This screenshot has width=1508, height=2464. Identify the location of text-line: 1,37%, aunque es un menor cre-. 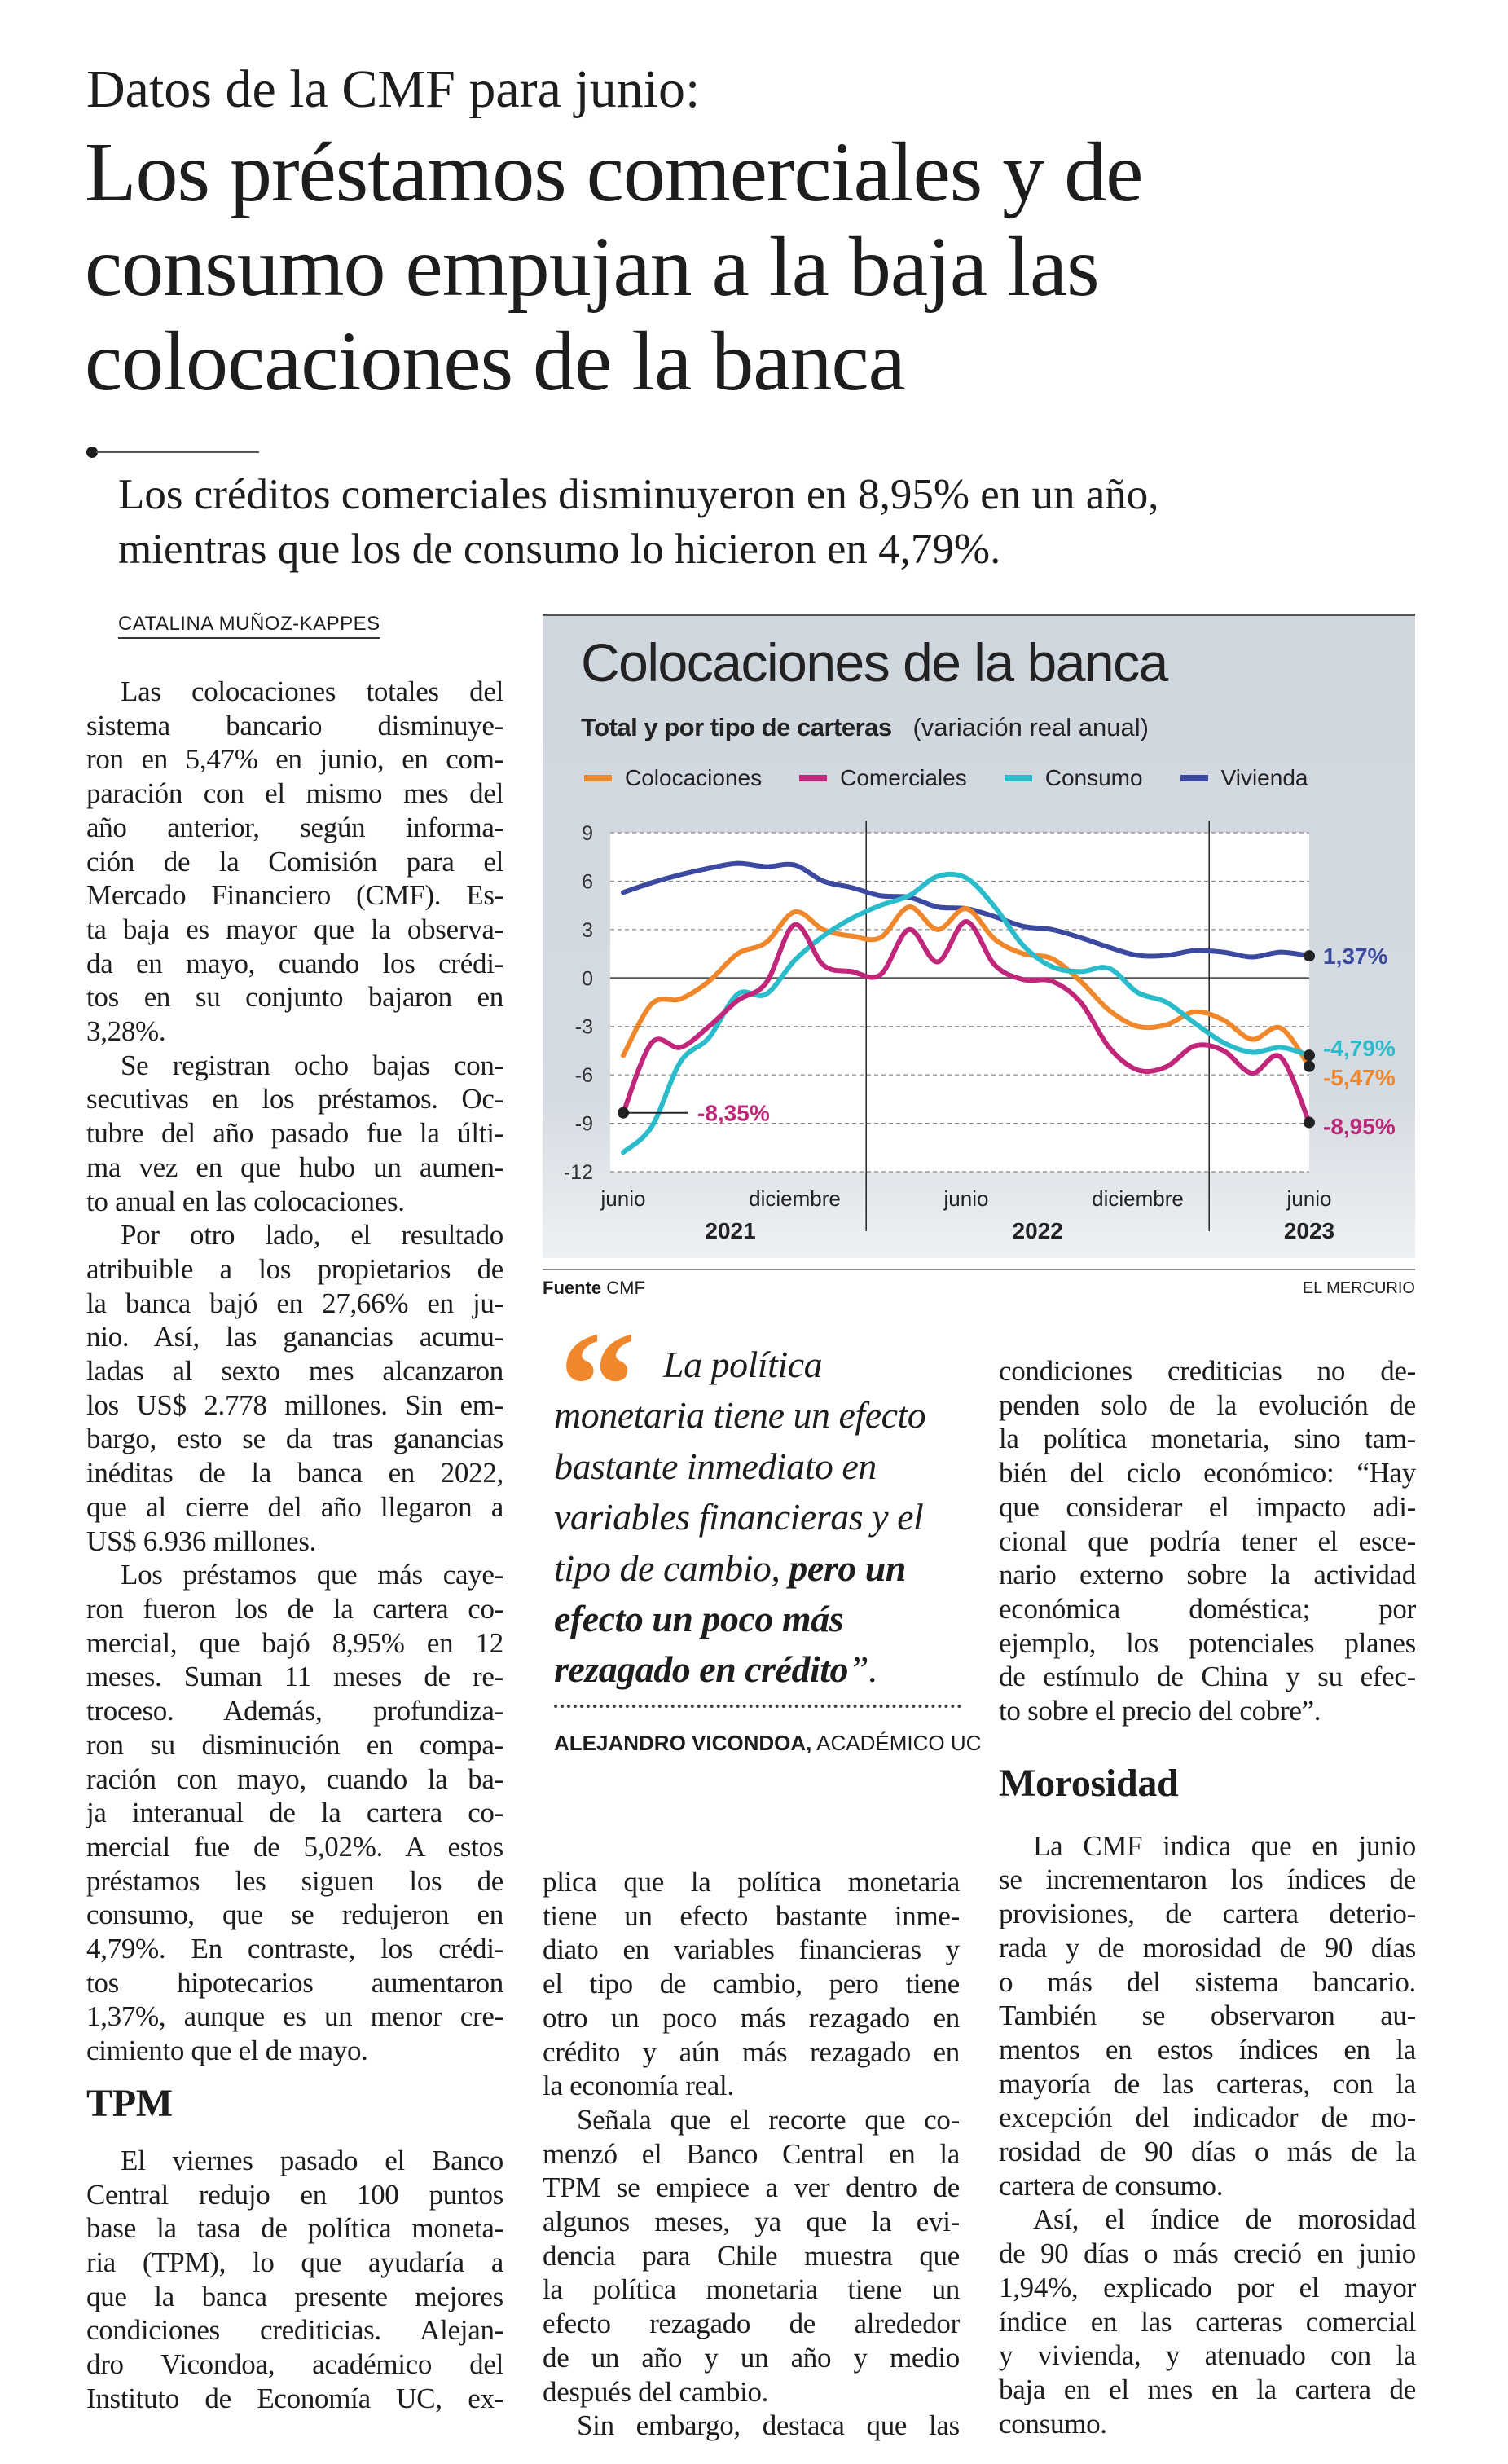
(294, 2016).